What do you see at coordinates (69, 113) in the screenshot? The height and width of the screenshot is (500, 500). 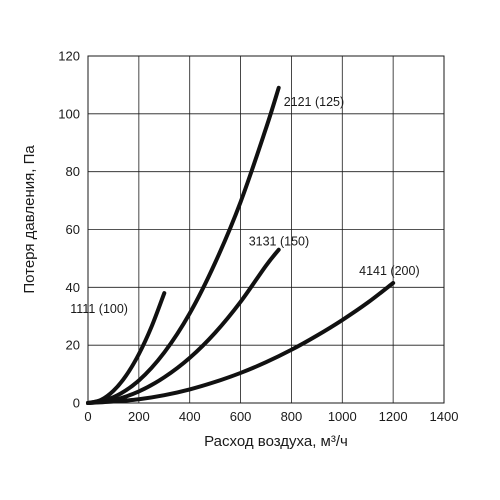 I see `y-tick-label: 100` at bounding box center [69, 113].